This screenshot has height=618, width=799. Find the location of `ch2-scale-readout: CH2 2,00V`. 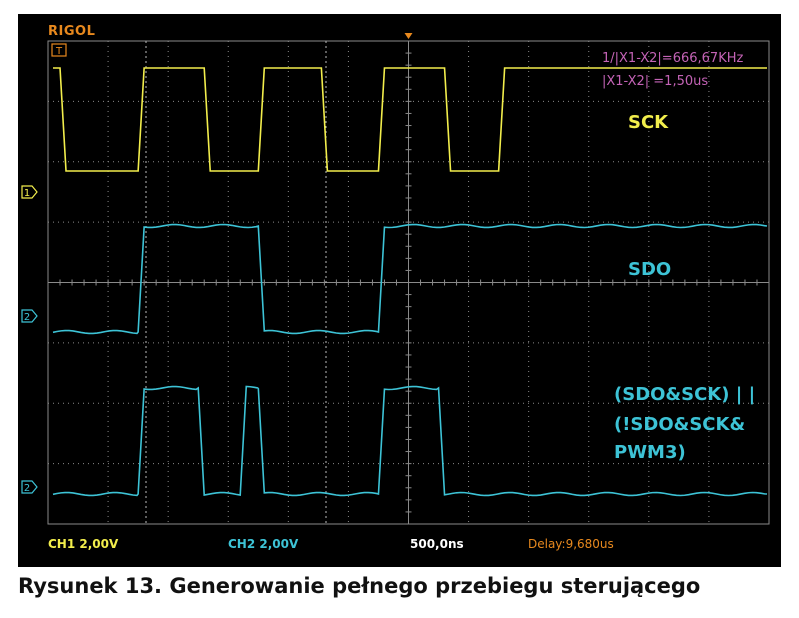

ch2-scale-readout: CH2 2,00V is located at coordinates (263, 544).